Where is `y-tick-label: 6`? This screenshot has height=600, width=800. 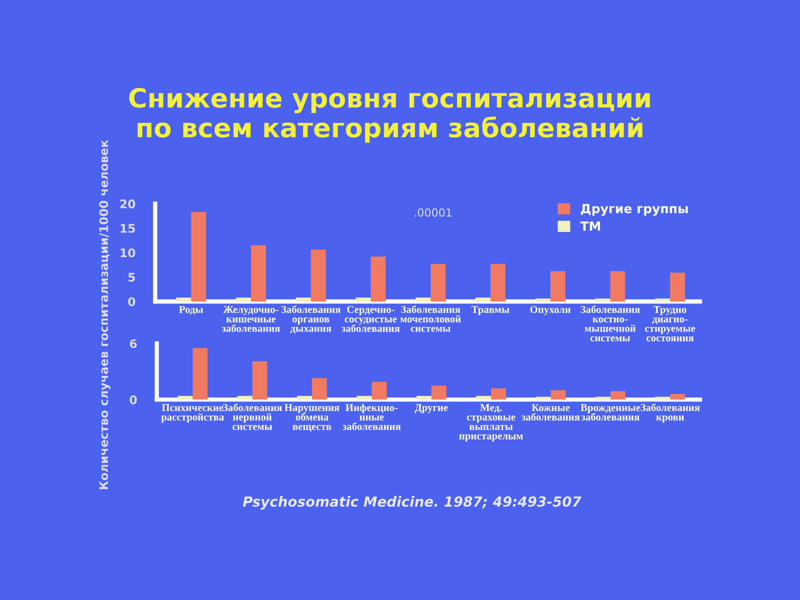 y-tick-label: 6 is located at coordinates (133, 343).